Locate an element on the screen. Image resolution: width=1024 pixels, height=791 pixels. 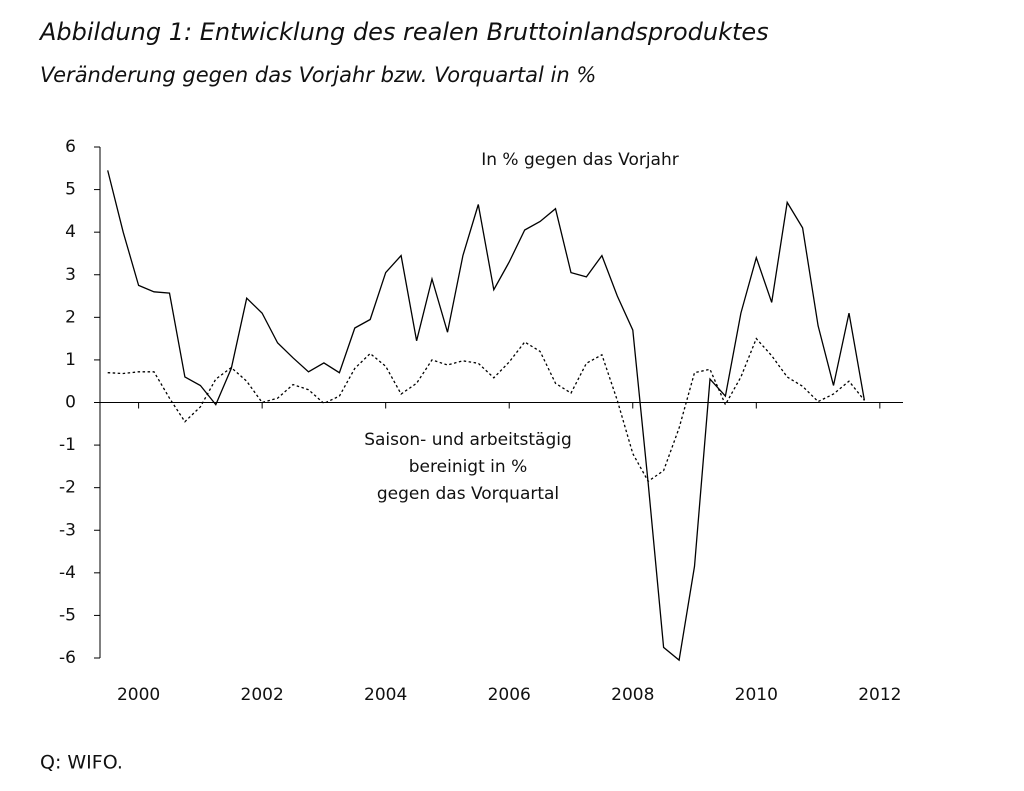
y-tick-label: 5 is located at coordinates (70, 190).